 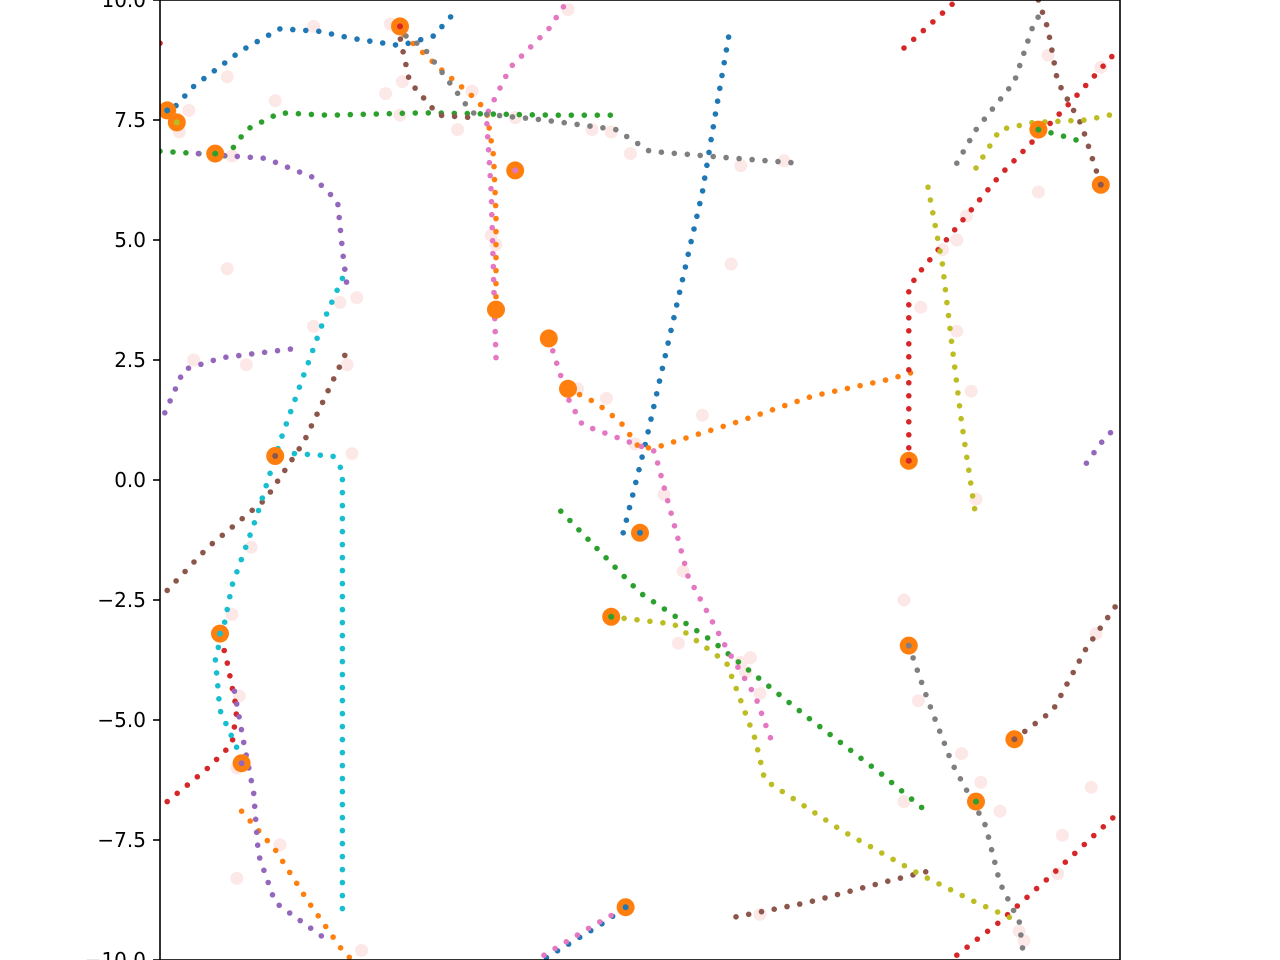 I want to click on y-tick-label: 7.5, so click(x=130, y=120).